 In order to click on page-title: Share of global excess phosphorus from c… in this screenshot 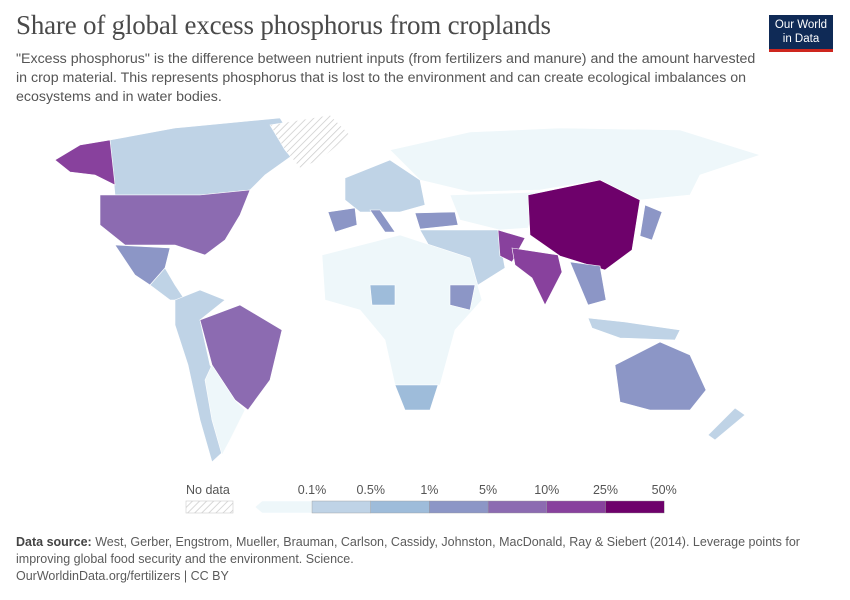, I will do `click(283, 25)`.